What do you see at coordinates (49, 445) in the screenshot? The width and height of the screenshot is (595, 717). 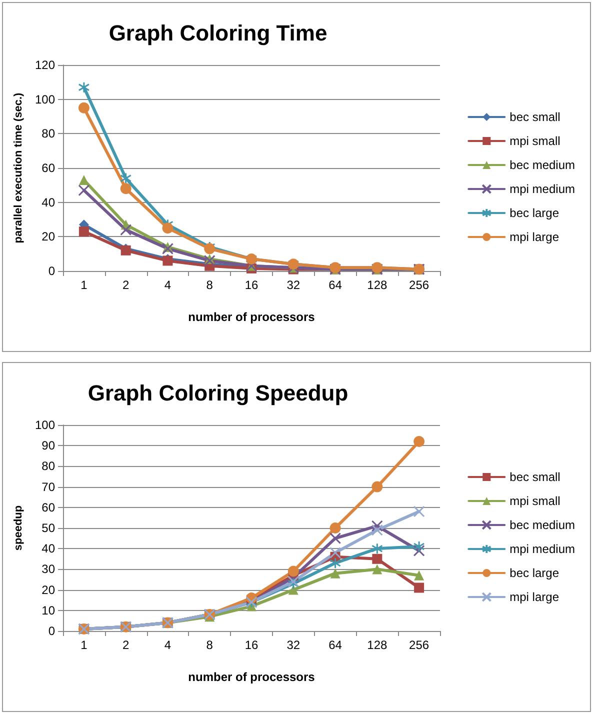 I see `y-tick-label: 90` at bounding box center [49, 445].